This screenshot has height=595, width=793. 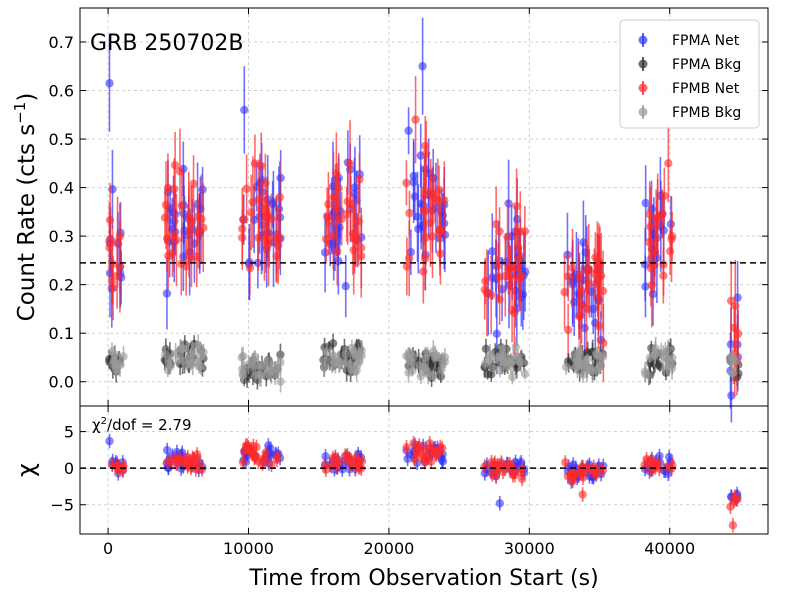 What do you see at coordinates (25, 207) in the screenshot?
I see `top-y-axis-label: Count Rate (cts s−1)` at bounding box center [25, 207].